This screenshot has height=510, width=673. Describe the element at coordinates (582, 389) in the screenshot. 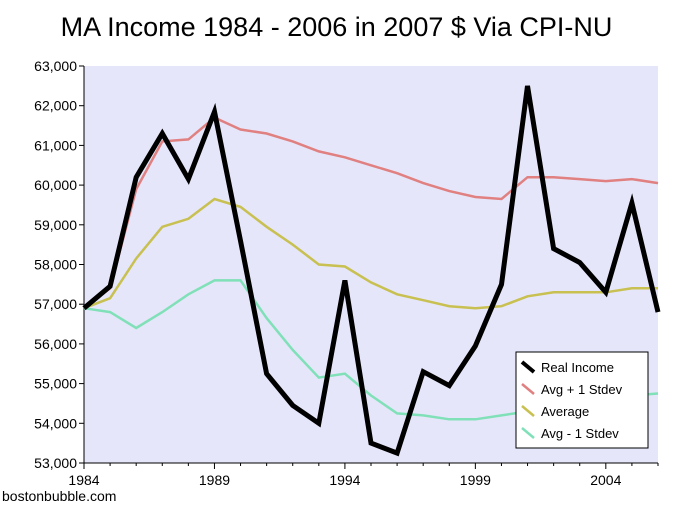

I see `legend-label: Avg + 1 Stdev` at that location.